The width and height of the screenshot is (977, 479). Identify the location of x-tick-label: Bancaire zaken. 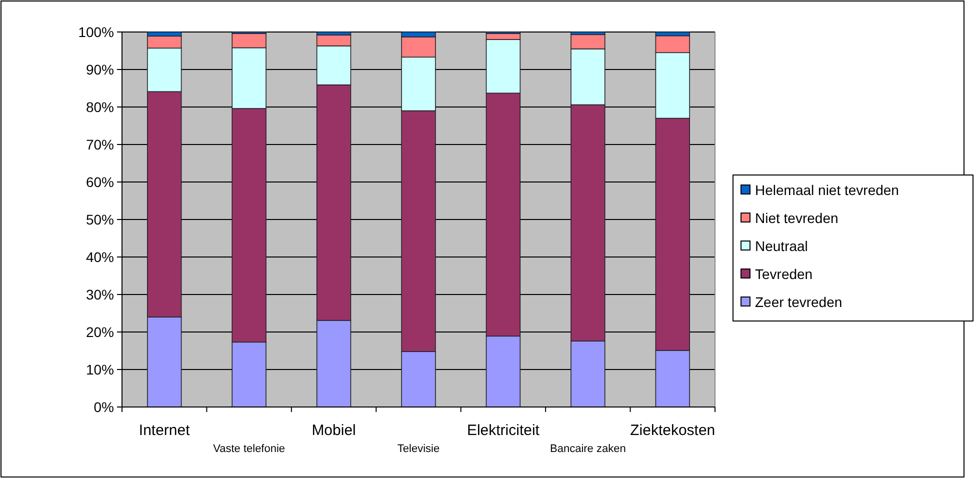
(588, 449).